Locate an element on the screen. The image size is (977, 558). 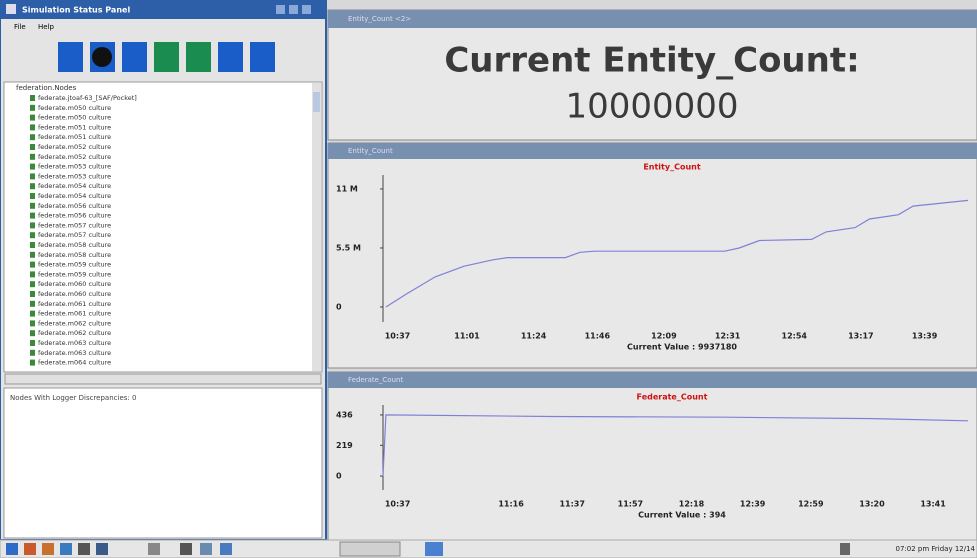
y-tick-label: 0 is located at coordinates (339, 475).